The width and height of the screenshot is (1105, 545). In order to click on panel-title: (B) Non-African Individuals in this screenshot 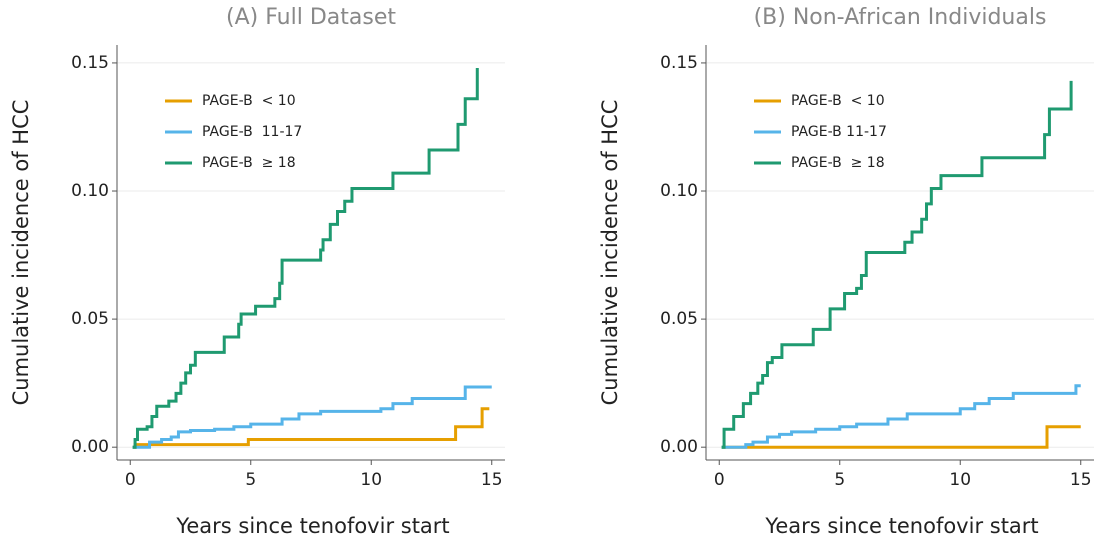, I will do `click(900, 17)`.